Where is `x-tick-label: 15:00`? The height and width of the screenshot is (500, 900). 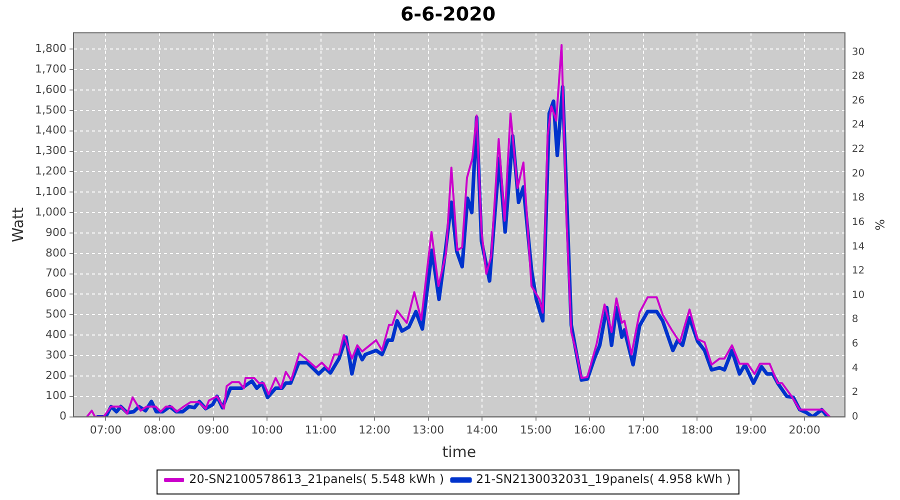 x-tick-label: 15:00 is located at coordinates (536, 429).